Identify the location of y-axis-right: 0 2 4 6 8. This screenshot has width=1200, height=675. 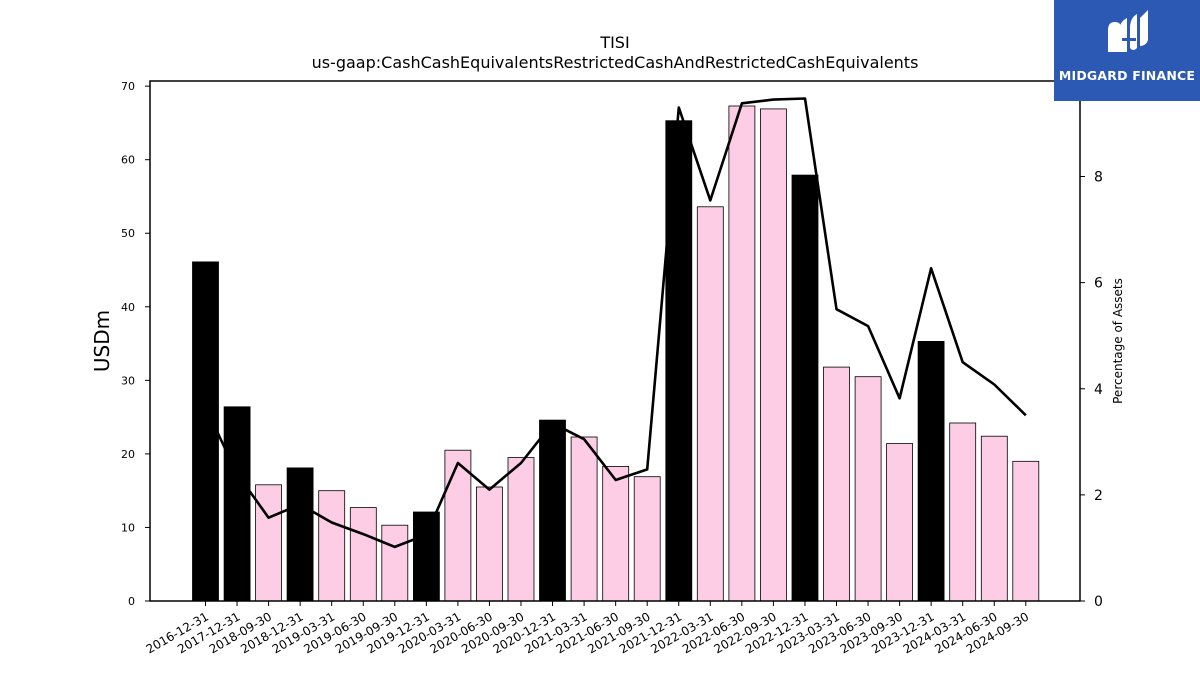
(1091, 390).